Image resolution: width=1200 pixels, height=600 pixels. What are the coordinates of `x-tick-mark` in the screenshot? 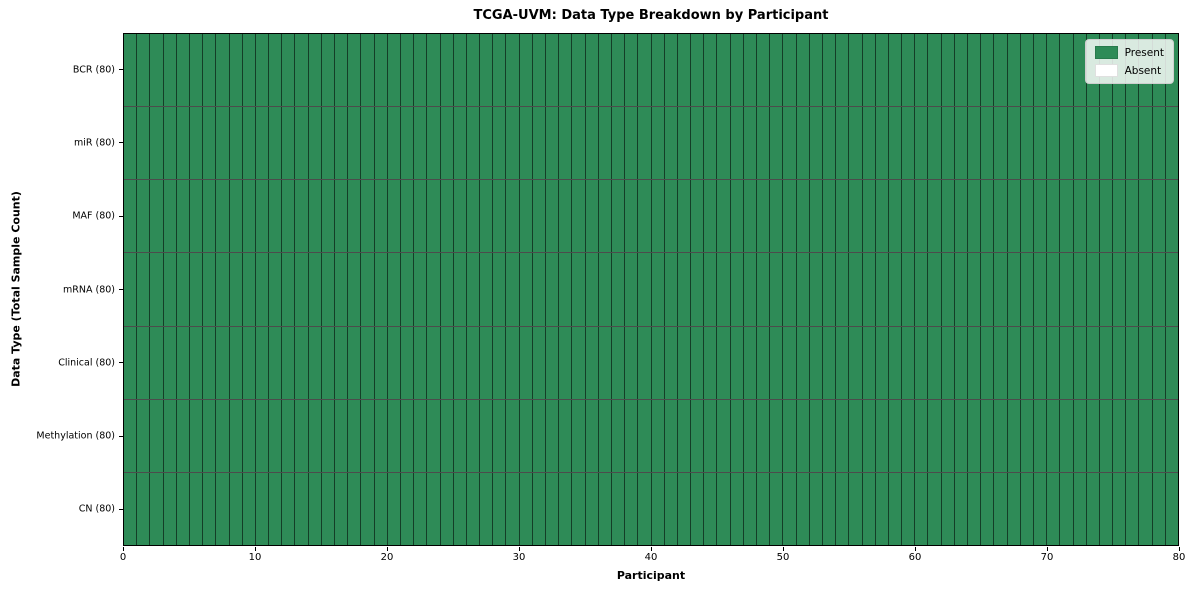 It's located at (1047, 549).